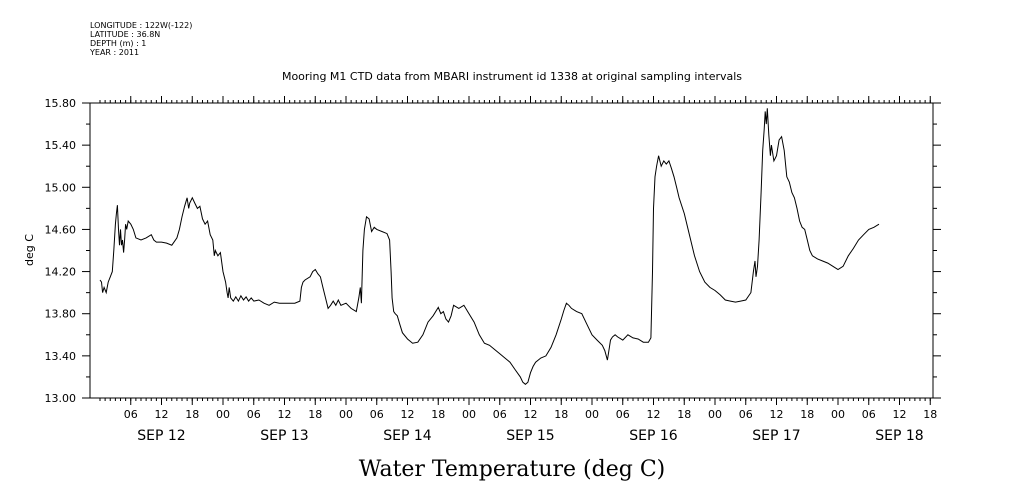  I want to click on y-tick-label: 13.00, so click(61, 398).